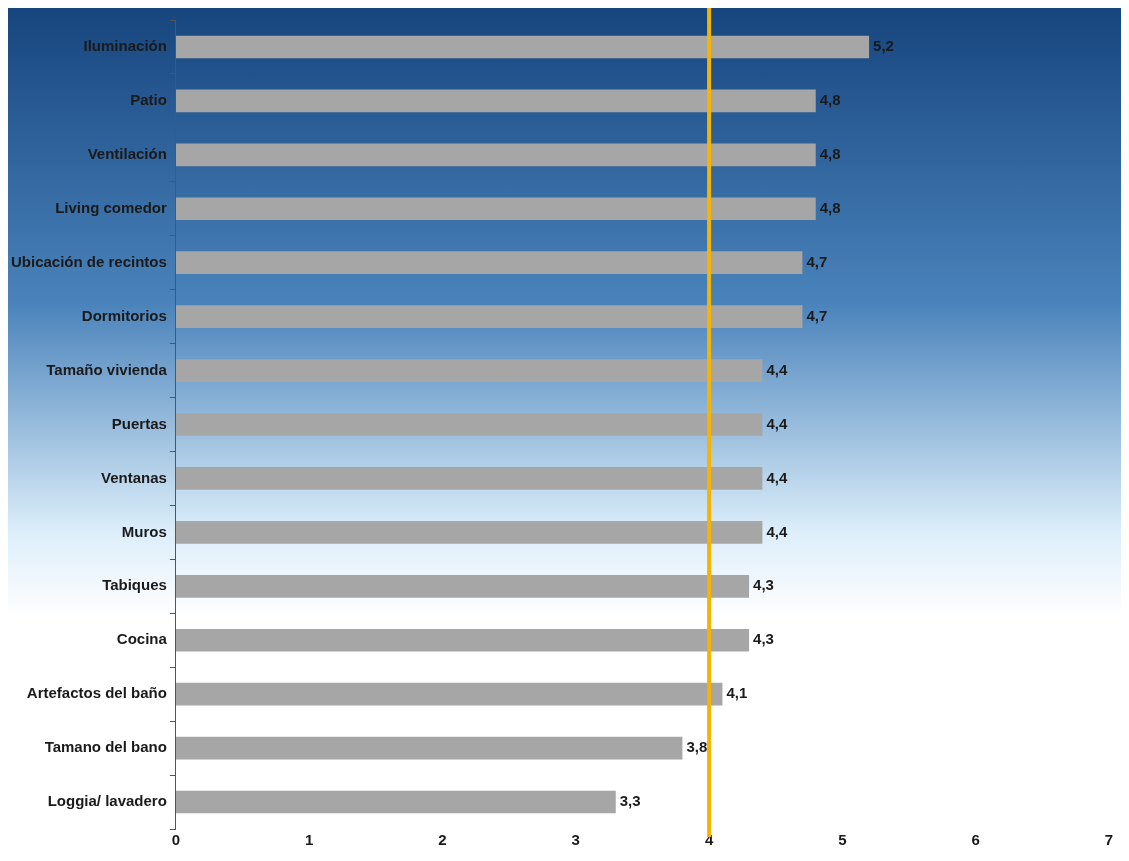  What do you see at coordinates (148, 100) in the screenshot?
I see `y-tick-label: Patio` at bounding box center [148, 100].